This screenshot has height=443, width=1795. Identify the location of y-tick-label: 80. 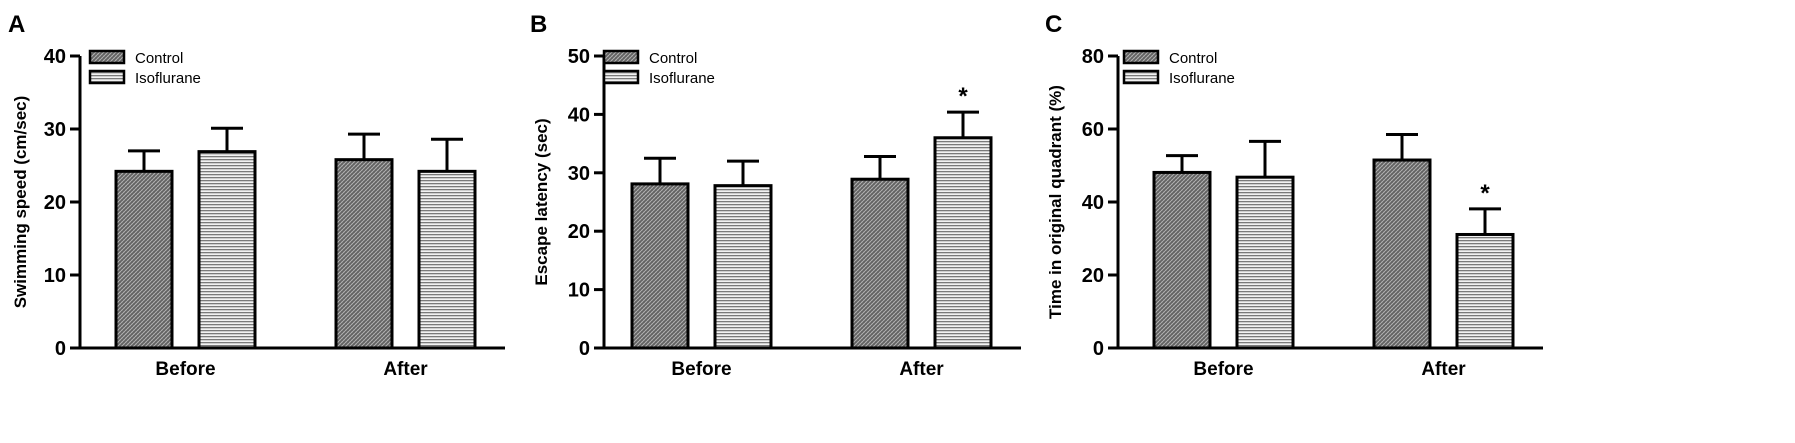
(1093, 57).